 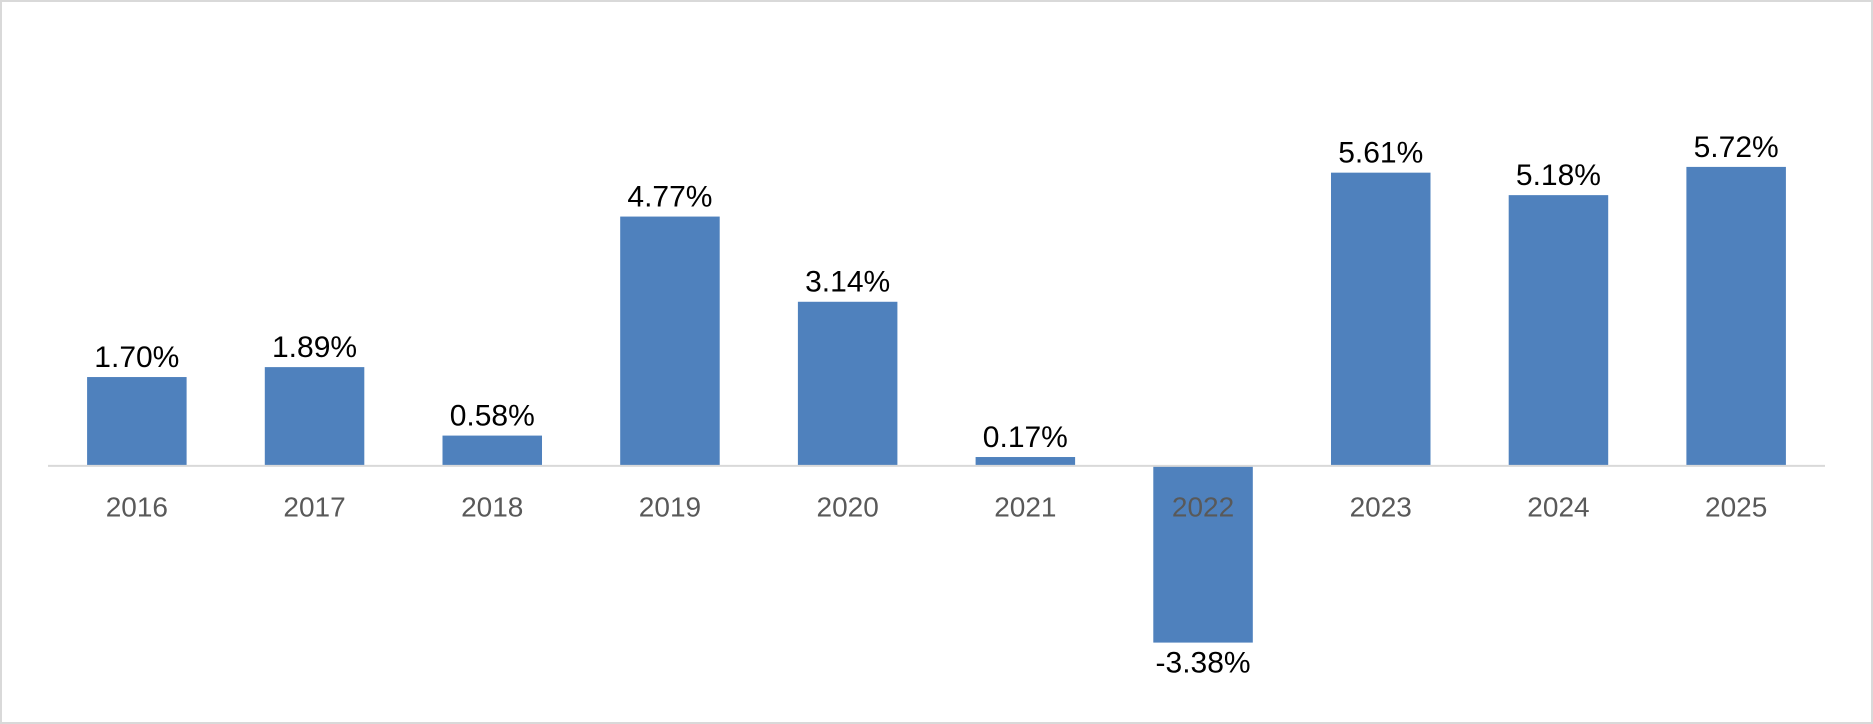 What do you see at coordinates (1025, 506) in the screenshot?
I see `x-tick-label: 2021` at bounding box center [1025, 506].